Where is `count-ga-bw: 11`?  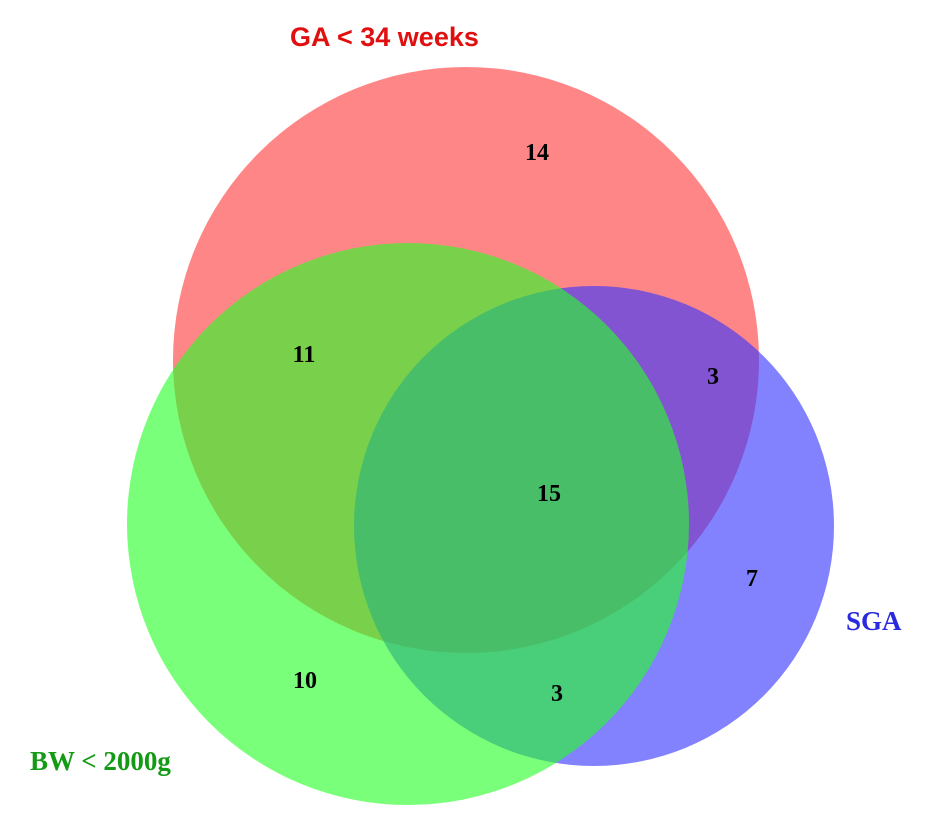 count-ga-bw: 11 is located at coordinates (304, 355).